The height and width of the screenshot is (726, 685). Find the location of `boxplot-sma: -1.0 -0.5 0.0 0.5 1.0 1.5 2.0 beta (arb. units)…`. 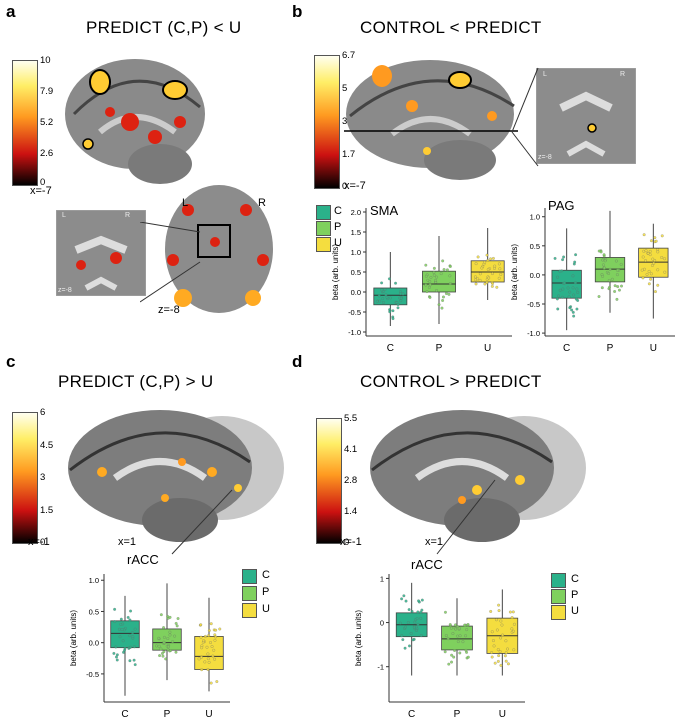

boxplot-sma: -1.0 -0.5 0.0 0.5 1.0 1.5 2.0 beta (arb. units)… is located at coordinates (421, 281).